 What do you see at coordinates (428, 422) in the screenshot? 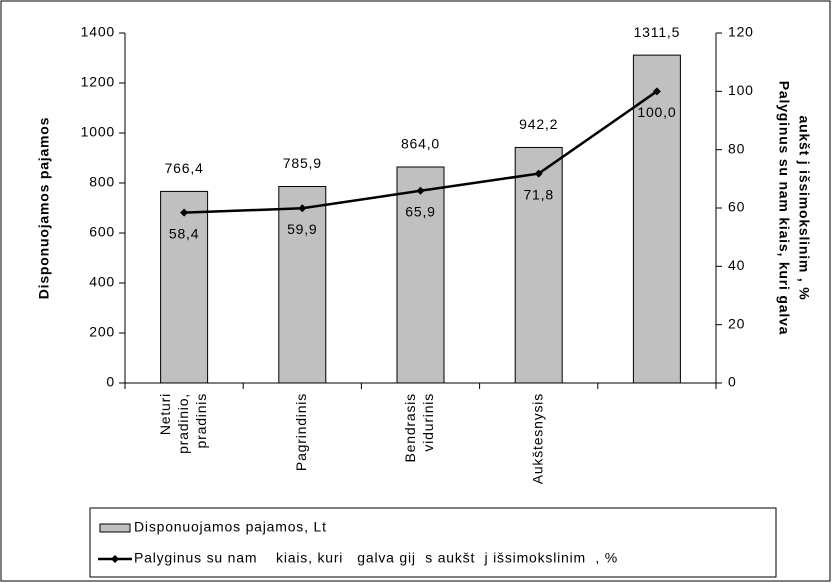
I see `x-tick-label: vidurinis` at bounding box center [428, 422].